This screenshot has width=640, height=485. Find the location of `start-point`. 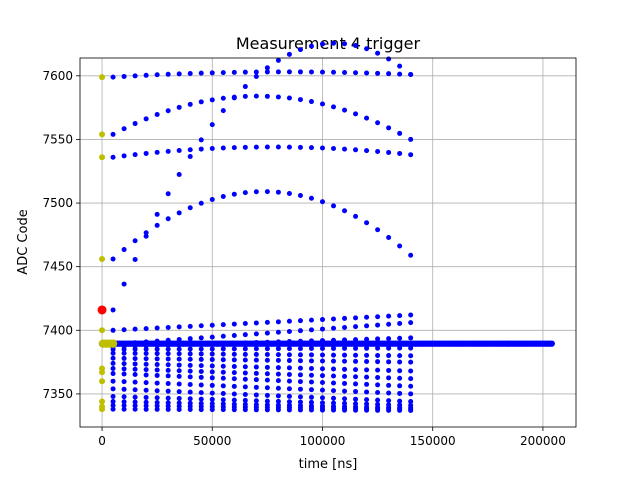

start-point is located at coordinates (102, 77).